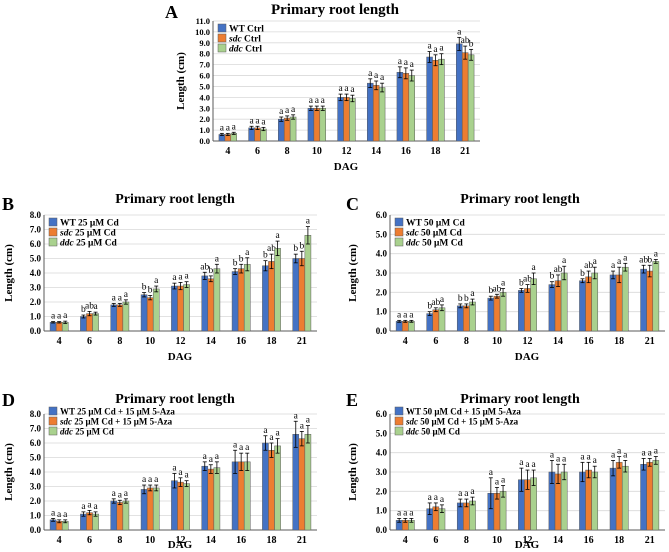 Image resolution: width=669 pixels, height=552 pixels. What do you see at coordinates (204, 43) in the screenshot?
I see `y-tick-label: 9.0` at bounding box center [204, 43].